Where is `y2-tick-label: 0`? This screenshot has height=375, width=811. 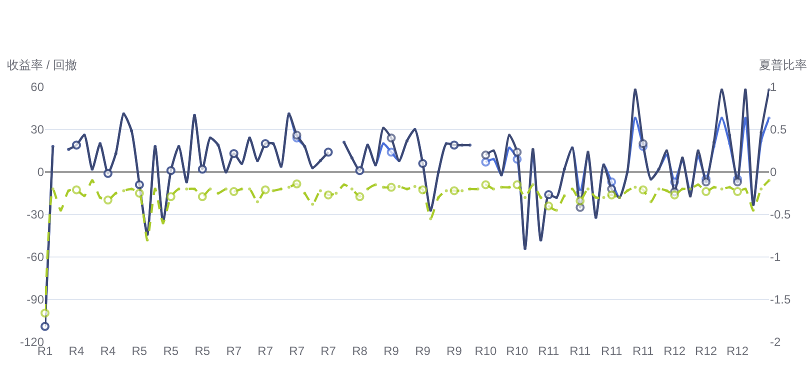 y2-tick-label: 0 is located at coordinates (773, 172).